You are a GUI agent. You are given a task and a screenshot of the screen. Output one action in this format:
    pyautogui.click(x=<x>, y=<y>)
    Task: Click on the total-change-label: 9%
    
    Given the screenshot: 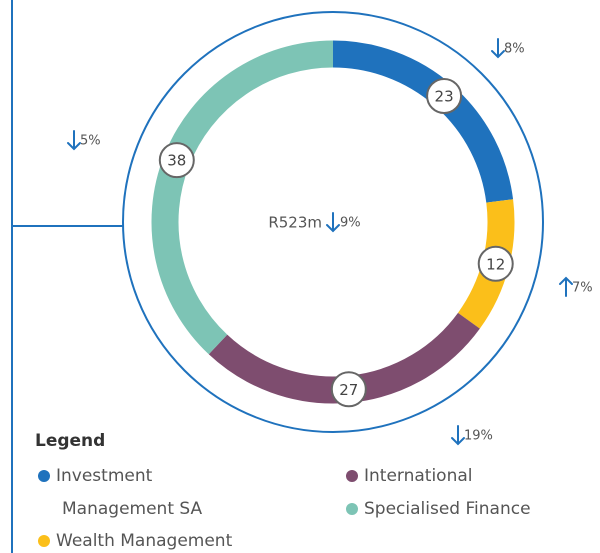 What is the action you would take?
    pyautogui.click(x=350, y=223)
    